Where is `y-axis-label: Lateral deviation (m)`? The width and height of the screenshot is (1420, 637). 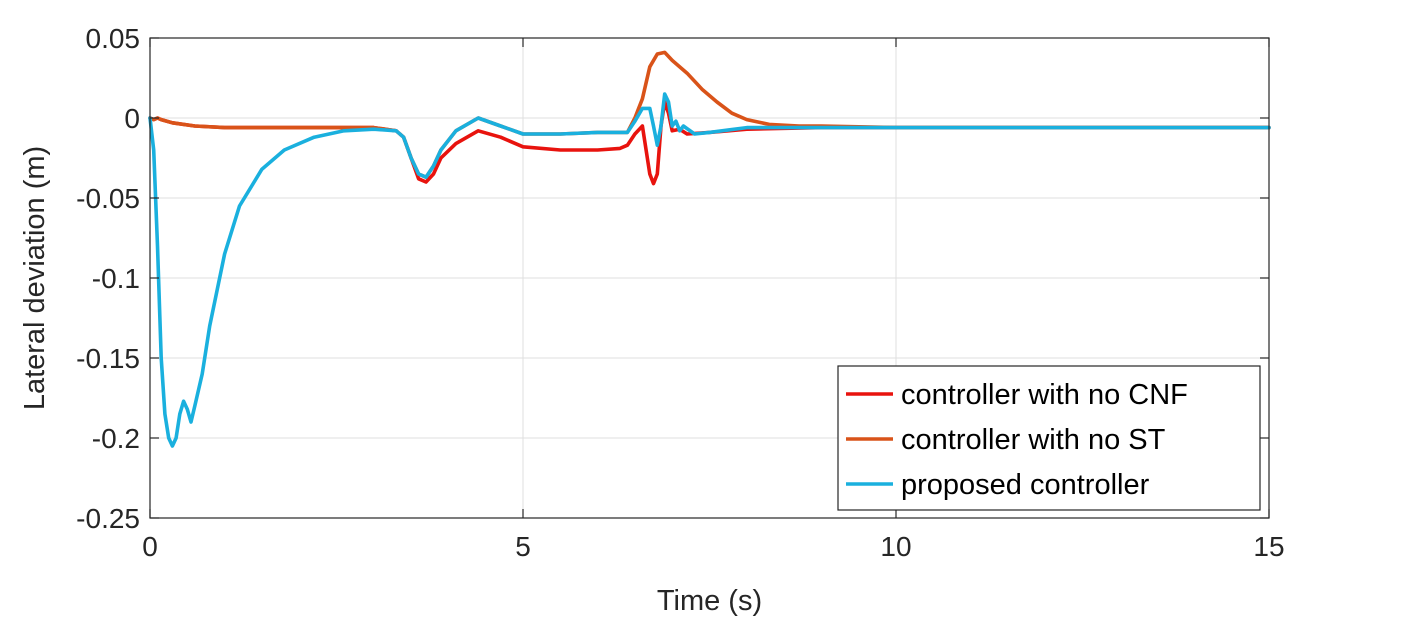 y-axis-label: Lateral deviation (m) is located at coordinates (35, 278).